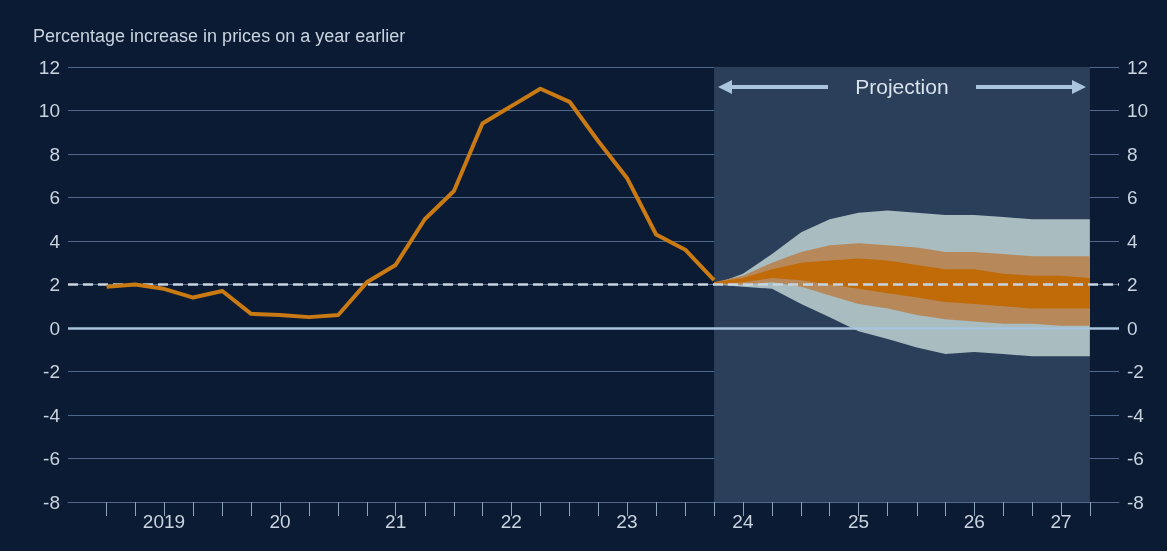 This screenshot has width=1167, height=551. What do you see at coordinates (1138, 67) in the screenshot?
I see `y2-tick-label: 12` at bounding box center [1138, 67].